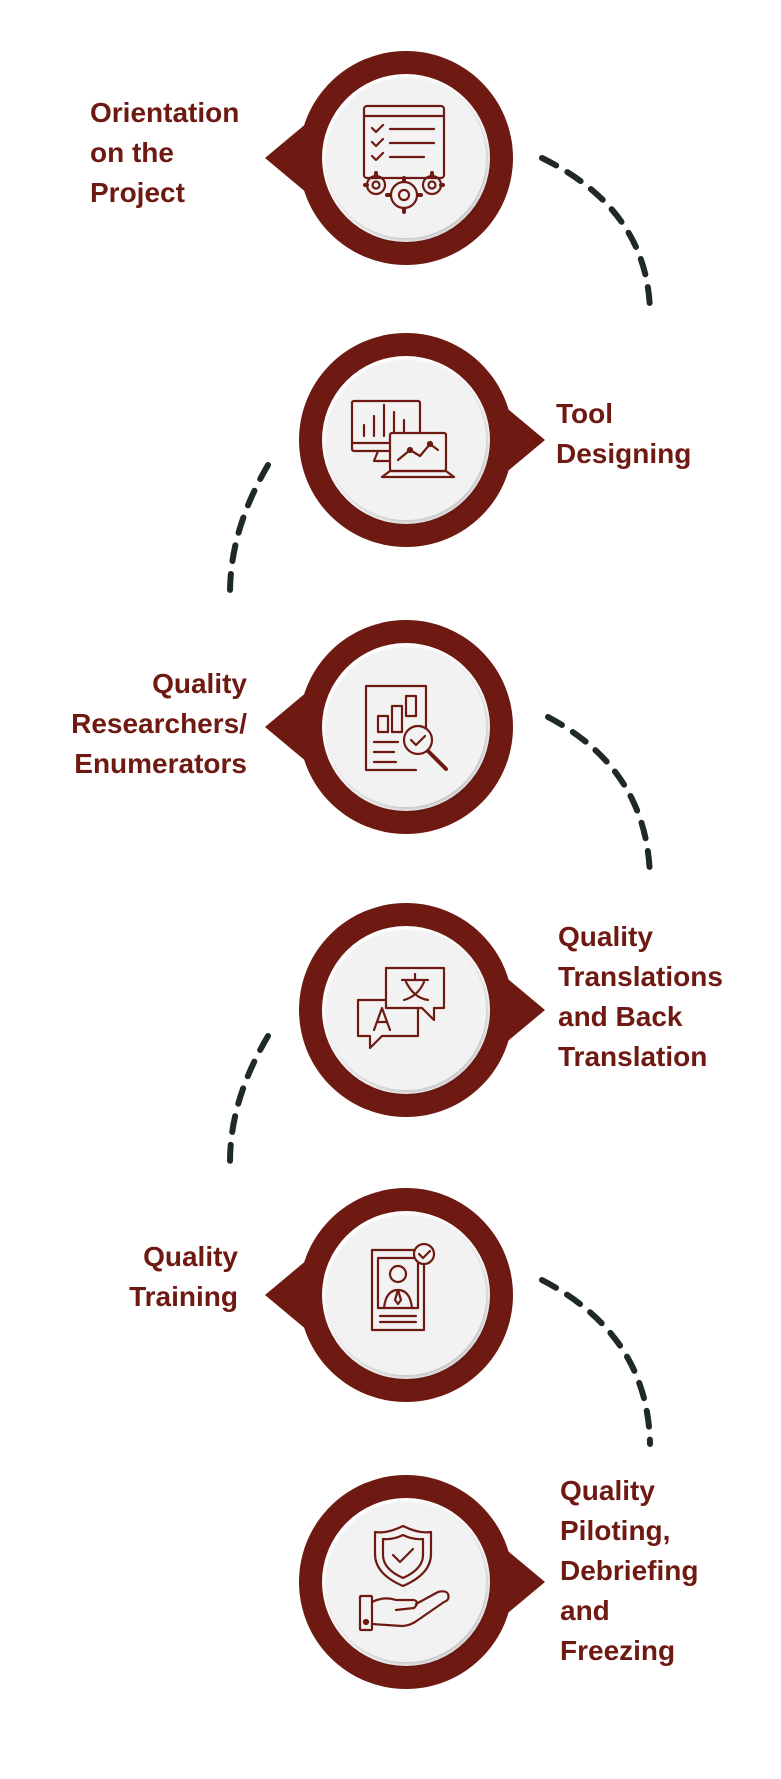 This screenshot has width=781, height=1779. Describe the element at coordinates (618, 1650) in the screenshot. I see `step-6-line-5: Freezing` at that location.